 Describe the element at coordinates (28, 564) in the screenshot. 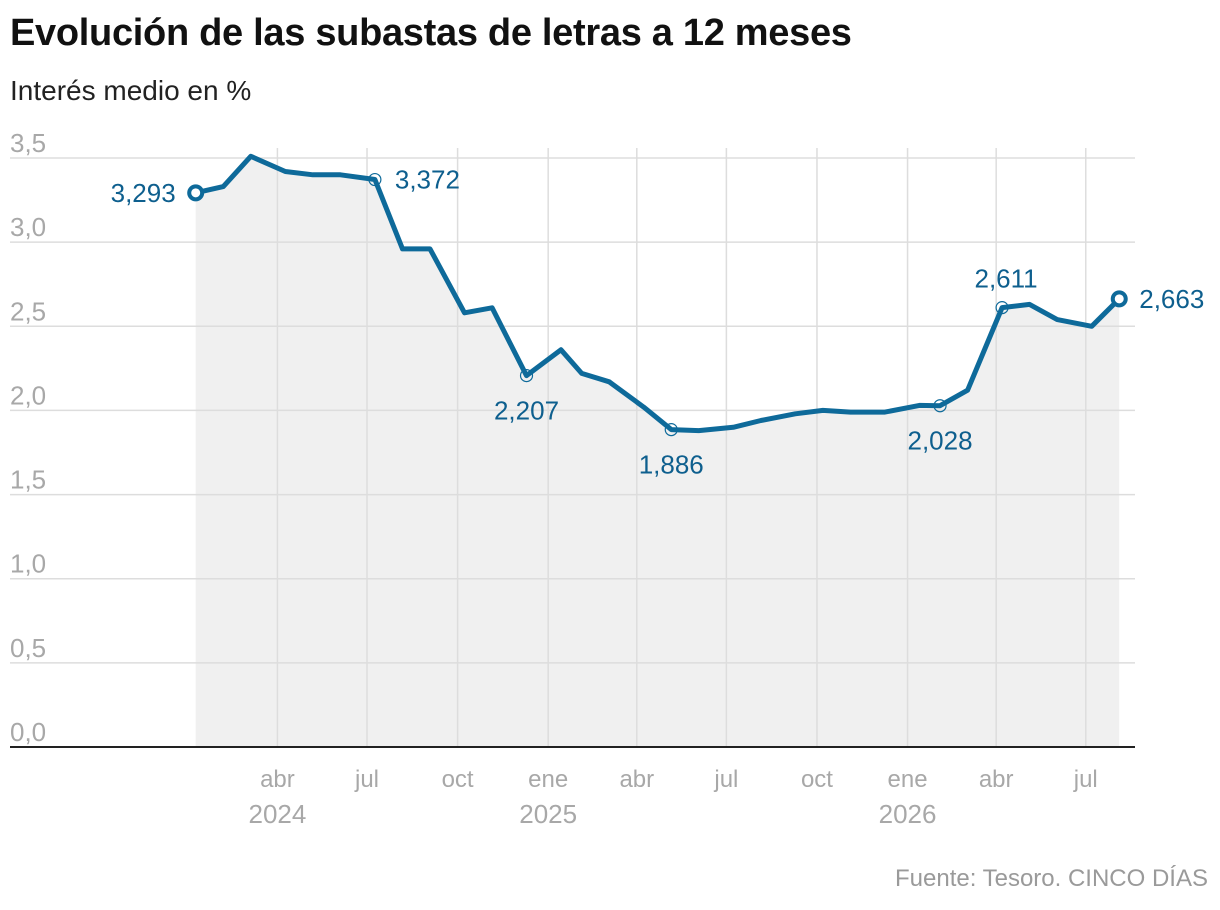

I see `y-tick-label: 1,0` at that location.